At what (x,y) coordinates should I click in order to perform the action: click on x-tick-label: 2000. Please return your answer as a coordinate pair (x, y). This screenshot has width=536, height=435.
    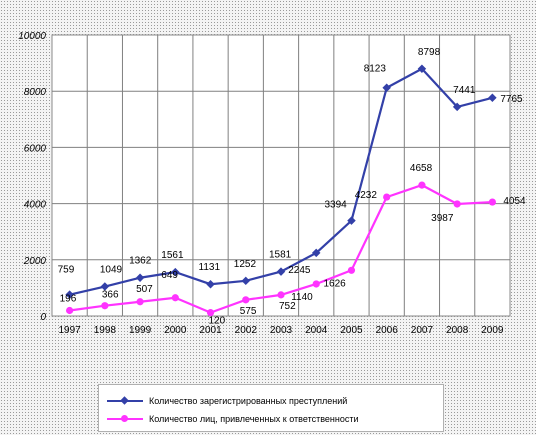
    Looking at the image, I should click on (175, 330).